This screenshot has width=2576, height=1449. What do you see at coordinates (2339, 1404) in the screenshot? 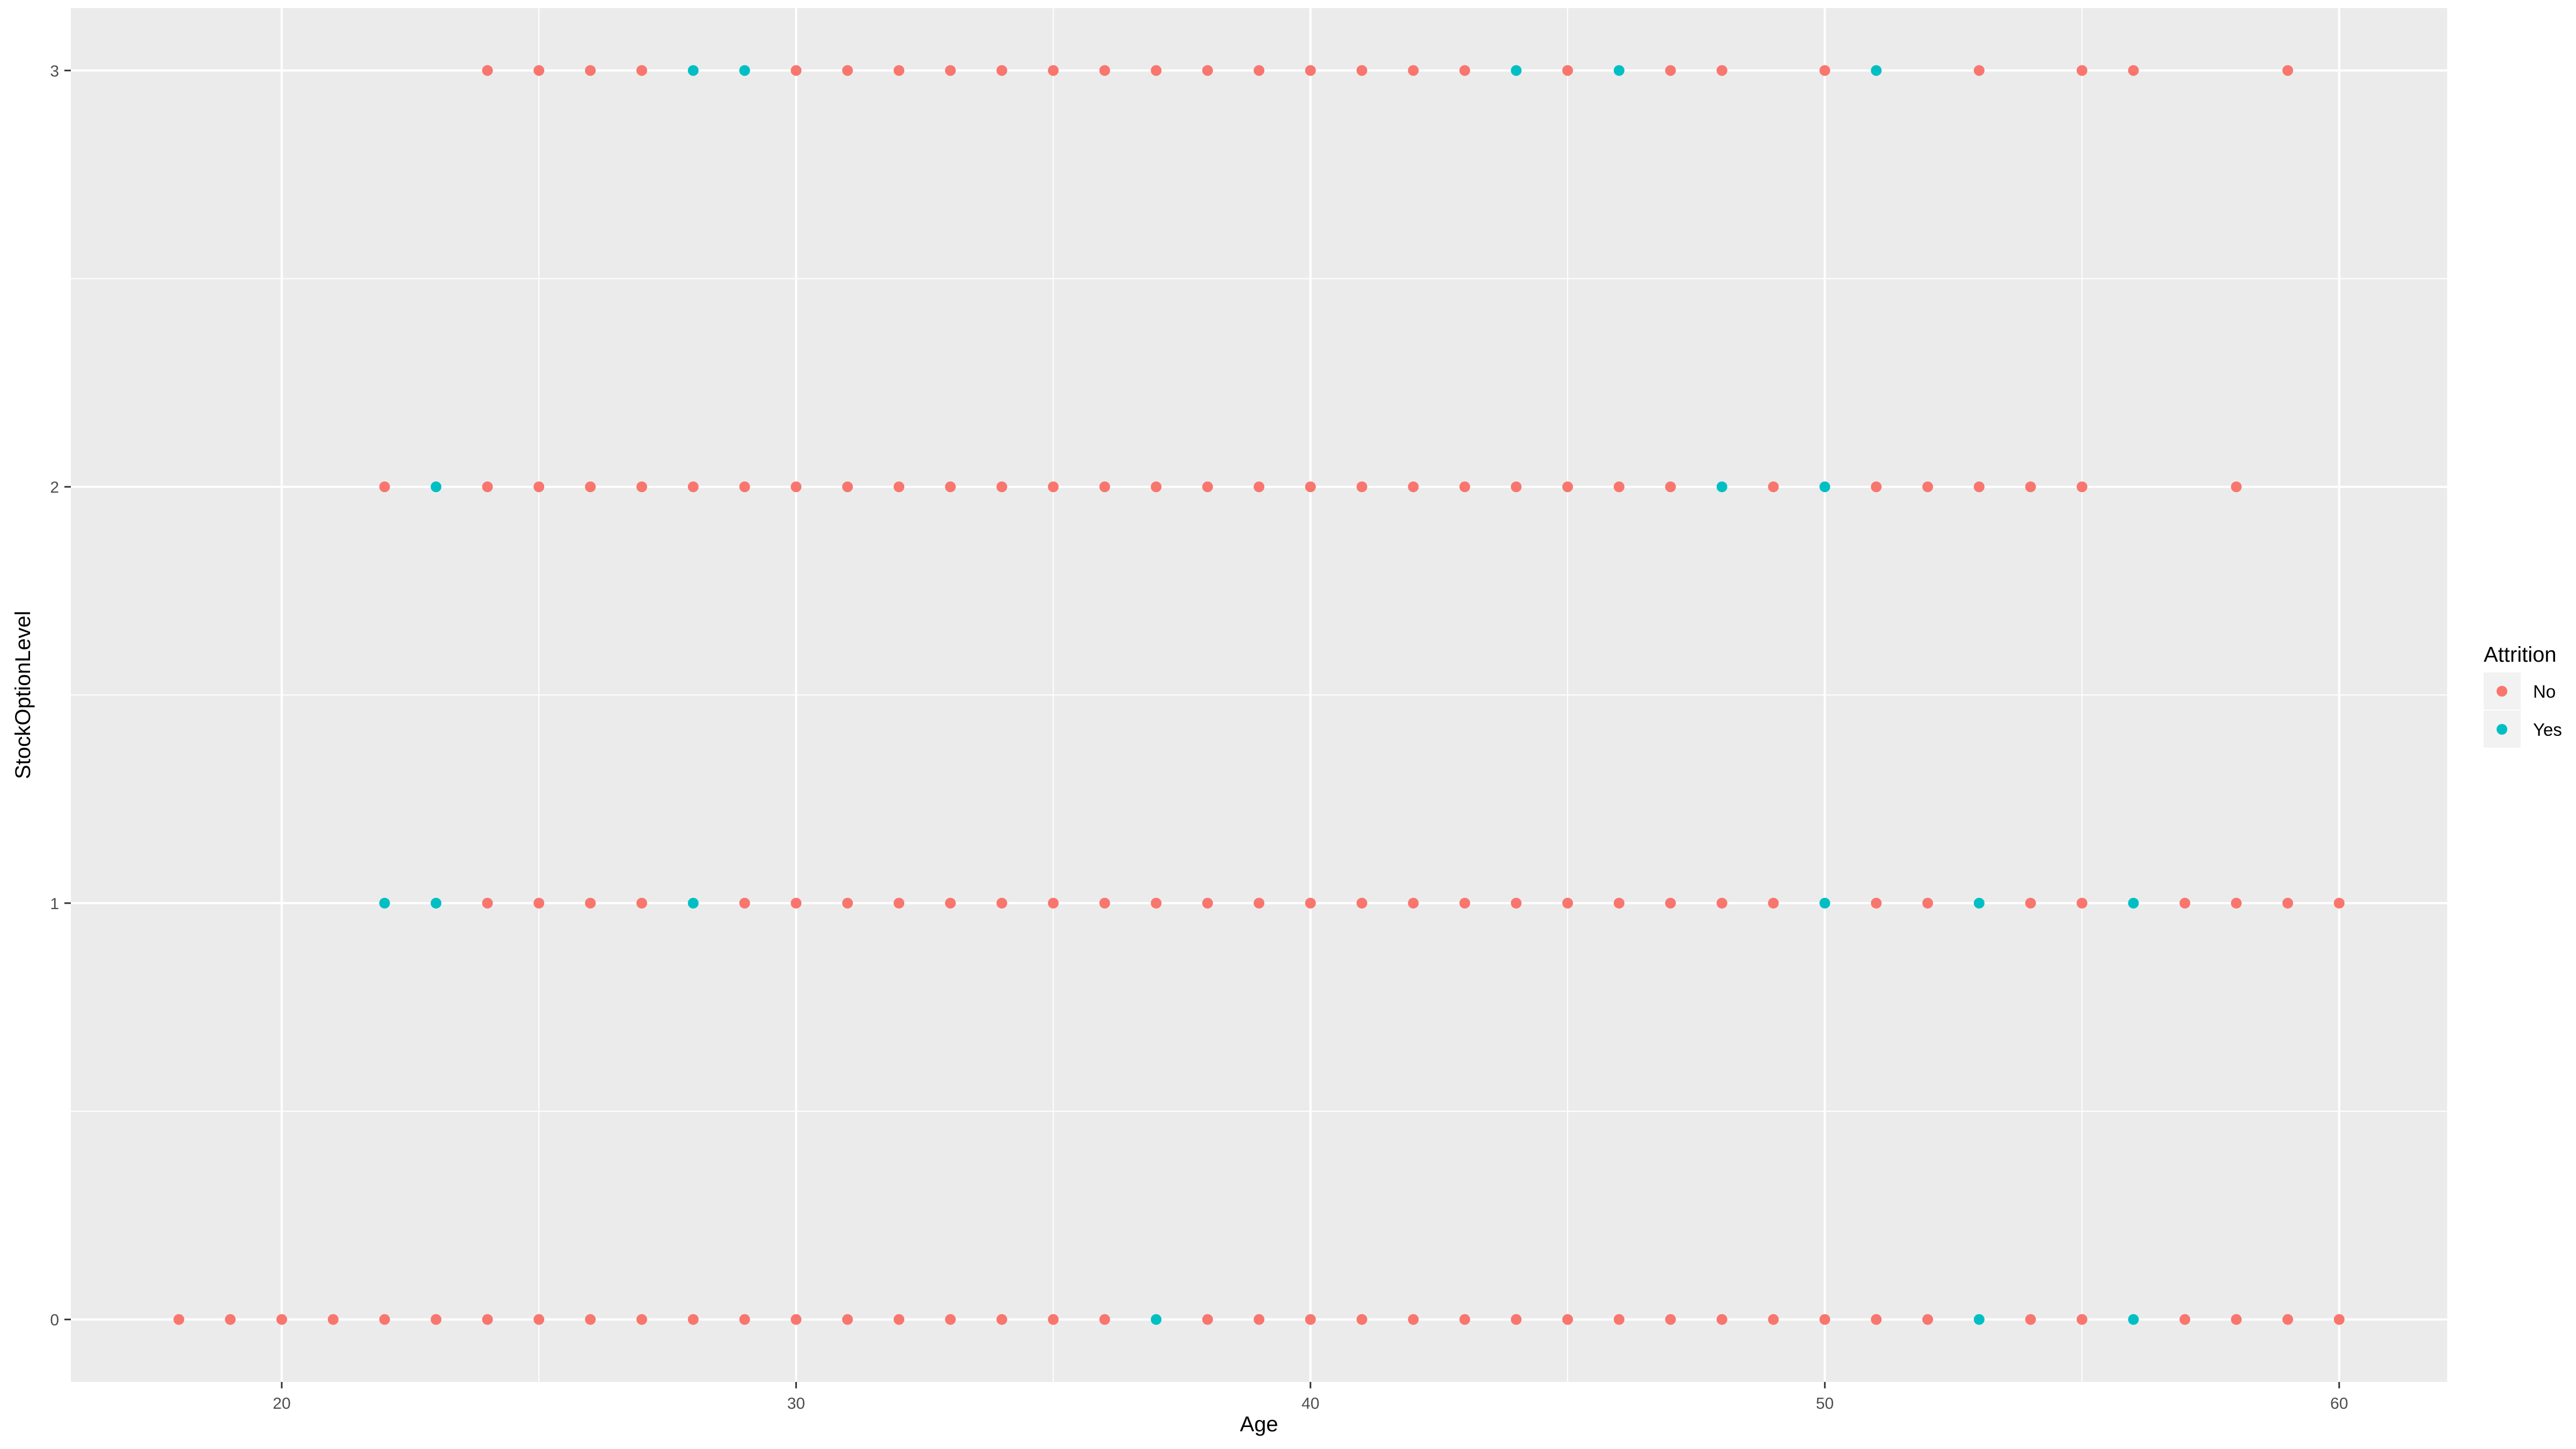
I see `x-tick-label: 60` at bounding box center [2339, 1404].